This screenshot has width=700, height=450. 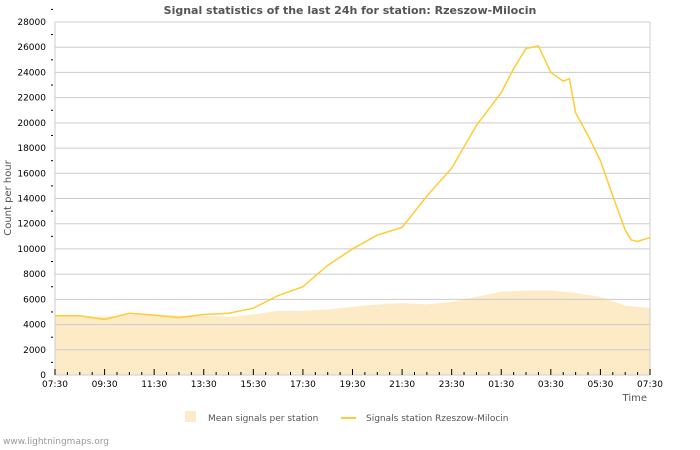 What do you see at coordinates (452, 385) in the screenshot?
I see `x-tick-label: 23:30` at bounding box center [452, 385].